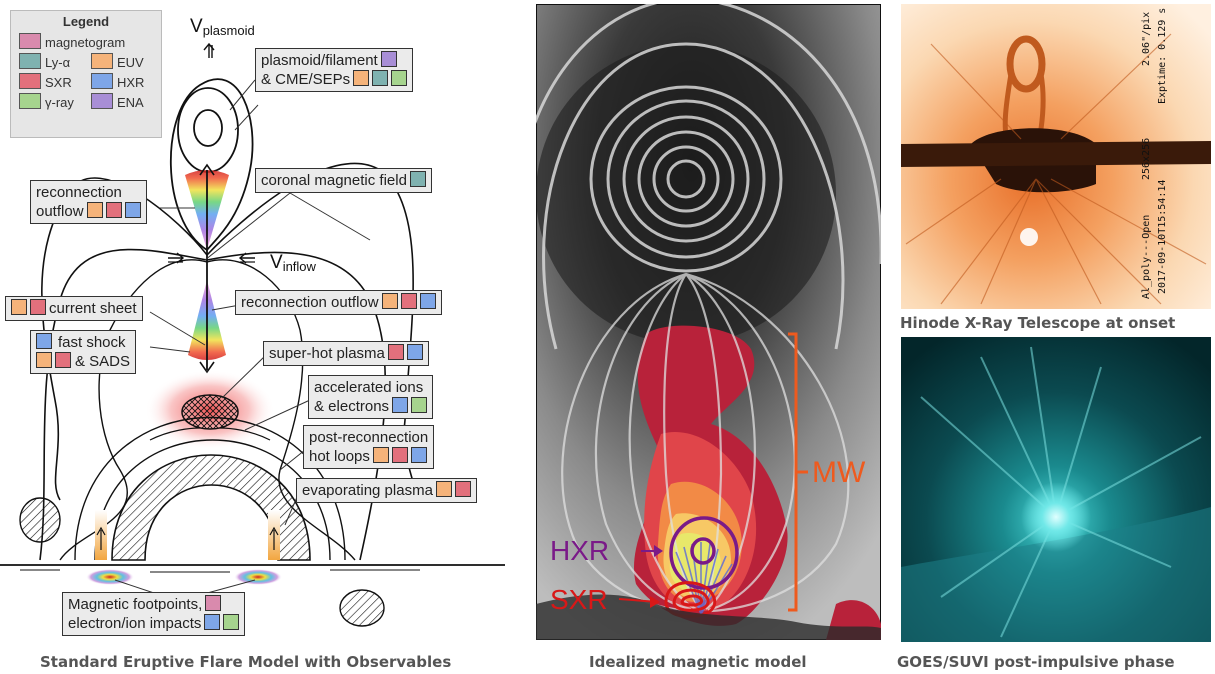 This screenshot has height=674, width=1215. I want to click on legend-item: ENA, so click(117, 101).